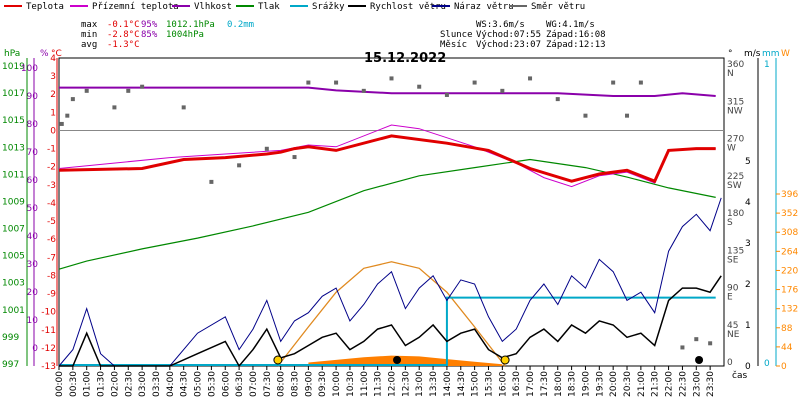 This screenshot has height=400, width=800. What do you see at coordinates (600, 384) in the screenshot?
I see `x-tick-label: 19:30` at bounding box center [600, 384].